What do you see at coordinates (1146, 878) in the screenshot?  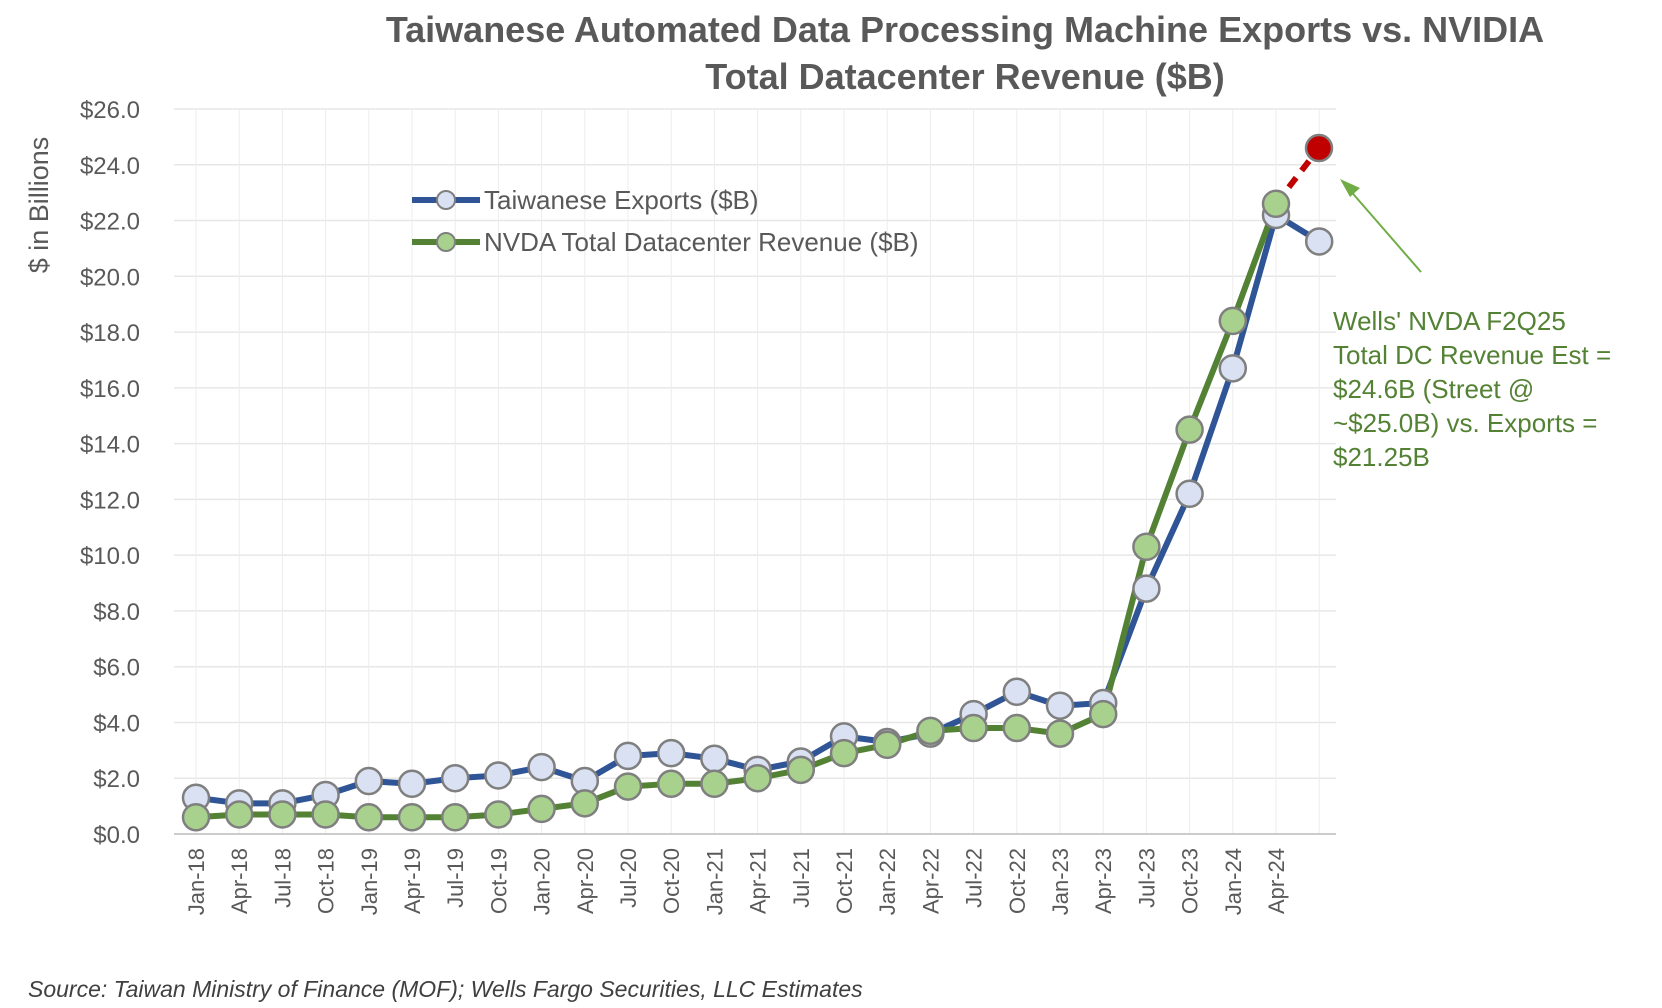 I see `x-tick-label: Jul-23` at bounding box center [1146, 878].